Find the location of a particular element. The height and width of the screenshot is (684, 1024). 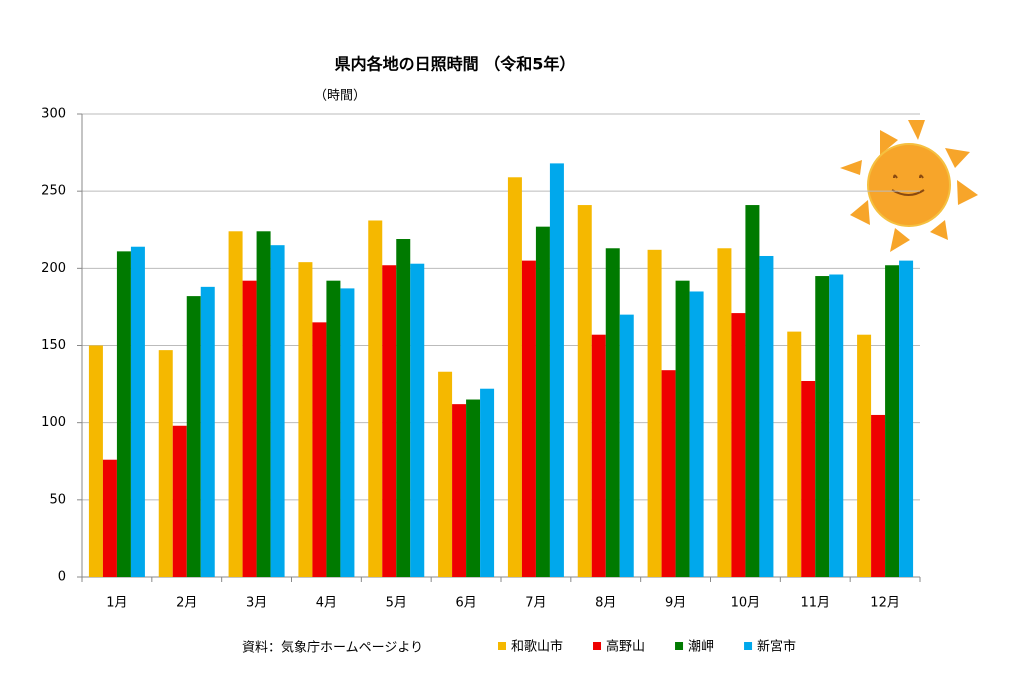

y-tick-label: 200 is located at coordinates (53, 268).